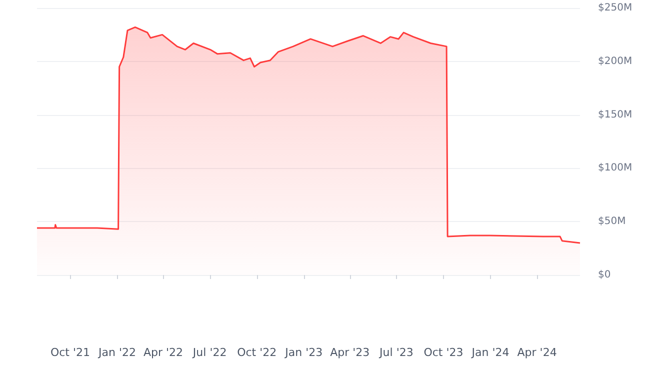 The image size is (650, 365). What do you see at coordinates (537, 352) in the screenshot?
I see `x-tick-label: Apr '24` at bounding box center [537, 352].